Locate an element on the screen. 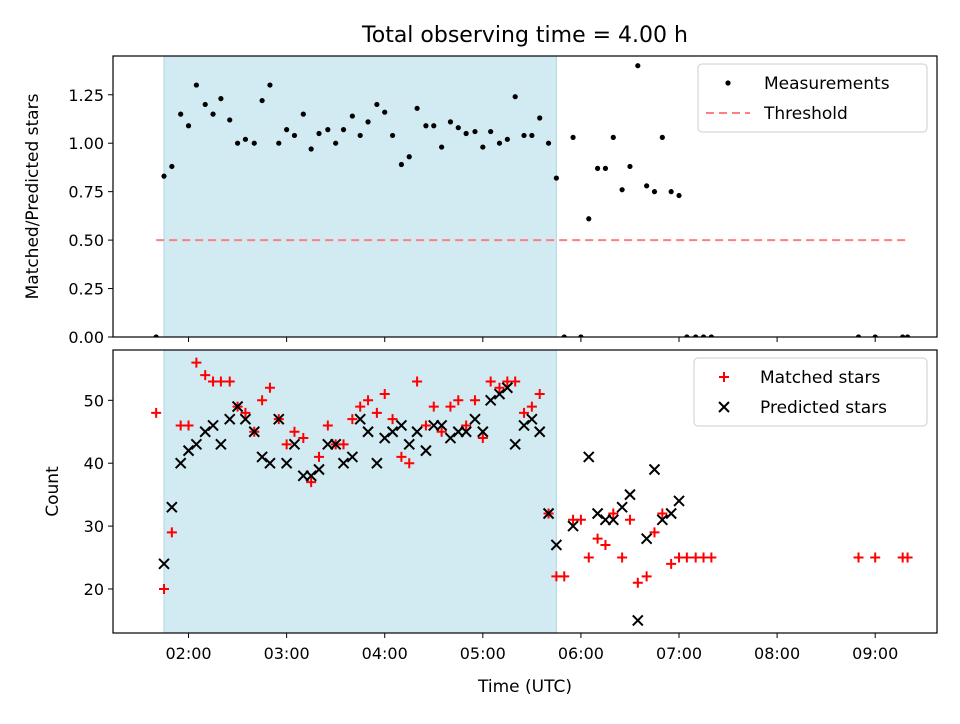 Image resolution: width=960 pixels, height=724 pixels. legend: Matched stars Predicted stars is located at coordinates (810, 392).